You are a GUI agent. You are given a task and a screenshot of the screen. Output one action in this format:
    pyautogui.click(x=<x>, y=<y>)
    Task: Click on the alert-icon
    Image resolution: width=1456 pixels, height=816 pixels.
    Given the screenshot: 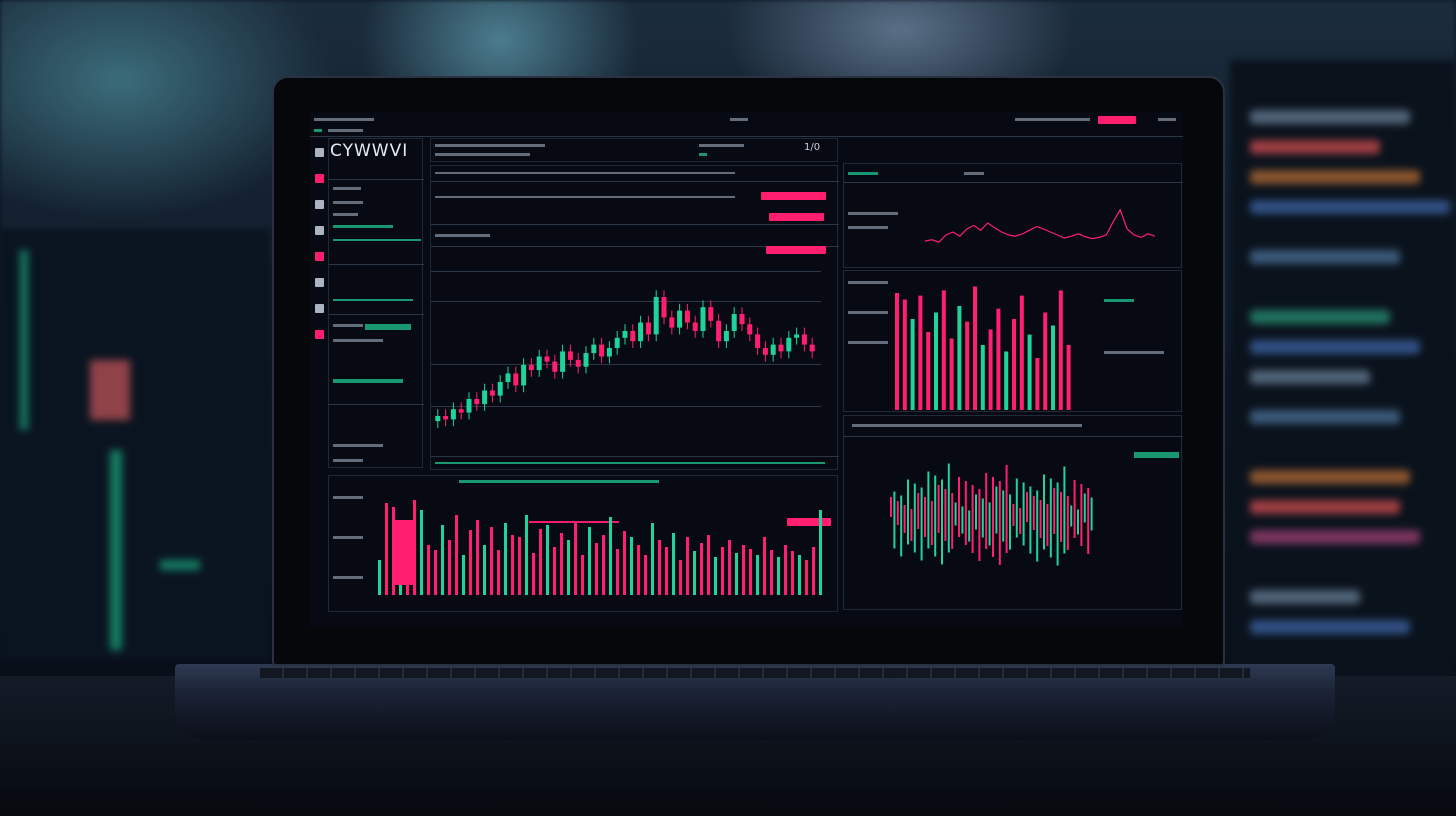 What is the action you would take?
    pyautogui.click(x=319, y=334)
    